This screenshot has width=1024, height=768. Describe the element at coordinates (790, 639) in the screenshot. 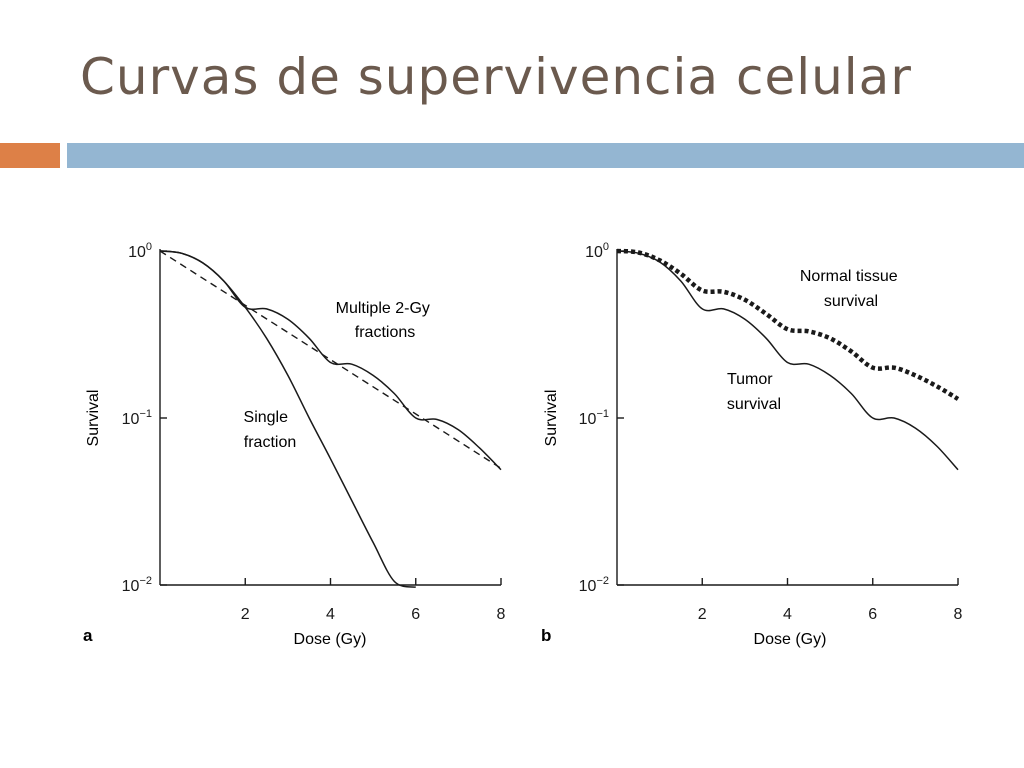

I see `chart-b-xlabel: Dose (Gy)` at that location.